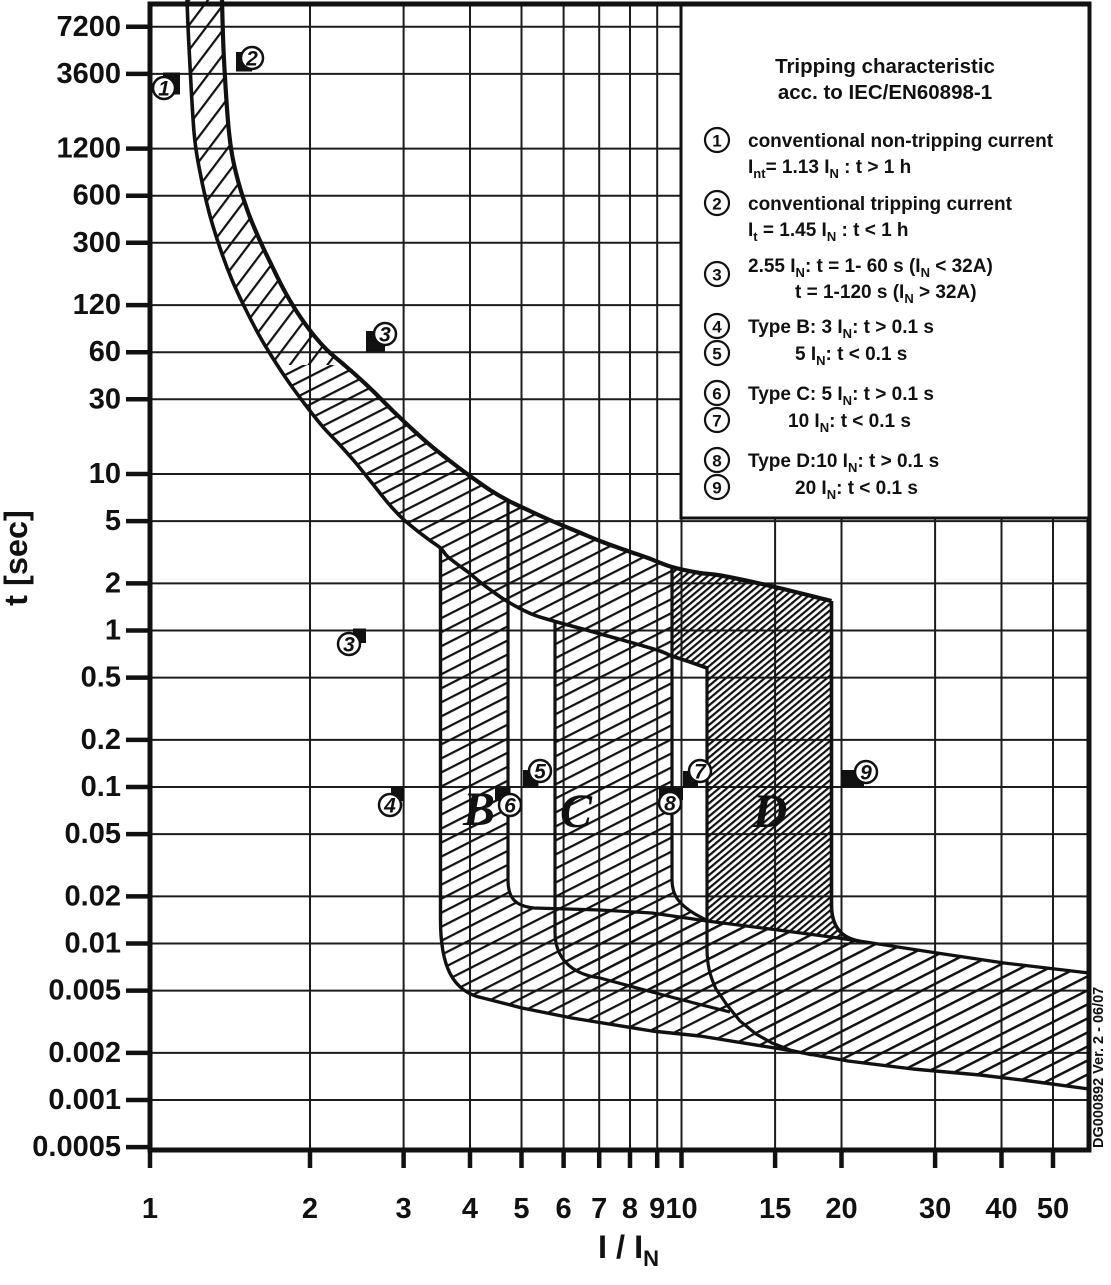  Describe the element at coordinates (101, 740) in the screenshot. I see `svg-text: 0.2` at that location.